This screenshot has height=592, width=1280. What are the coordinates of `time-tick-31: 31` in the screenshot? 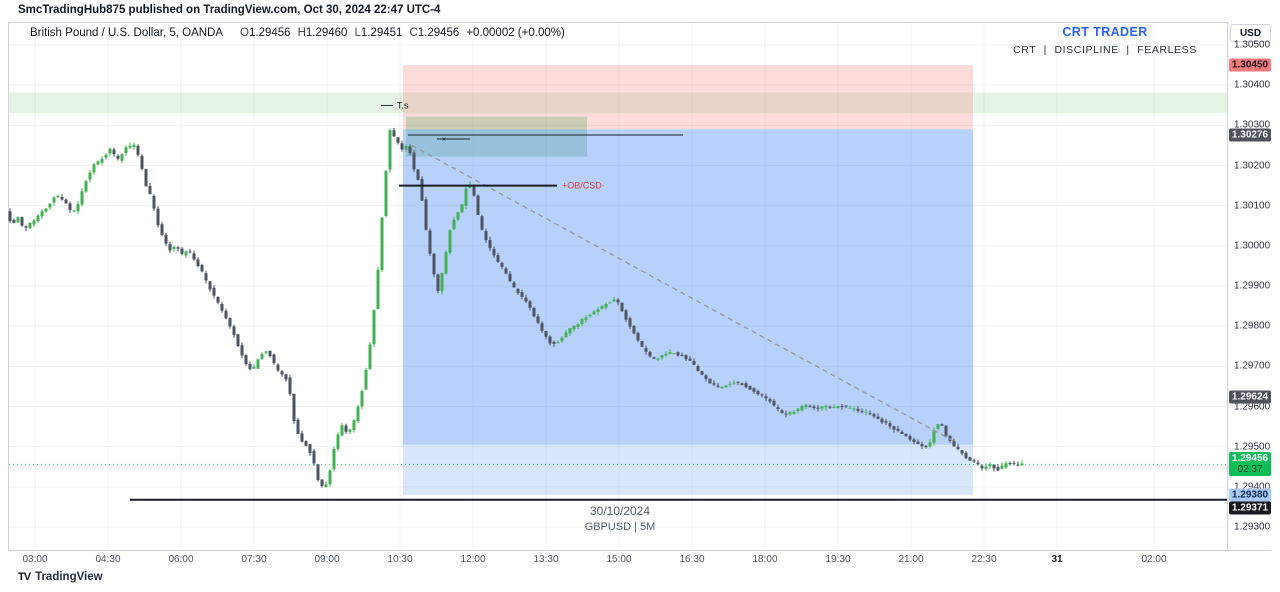 It's located at (1057, 559).